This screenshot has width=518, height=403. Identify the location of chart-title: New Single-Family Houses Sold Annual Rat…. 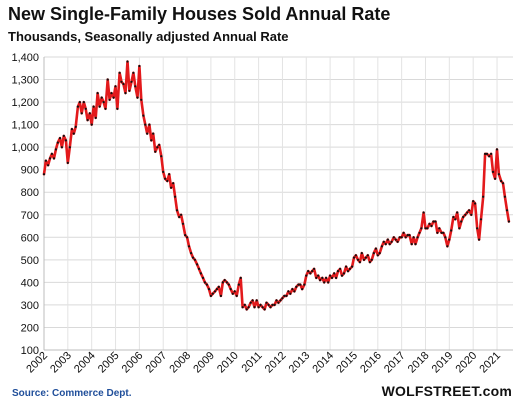
(199, 14).